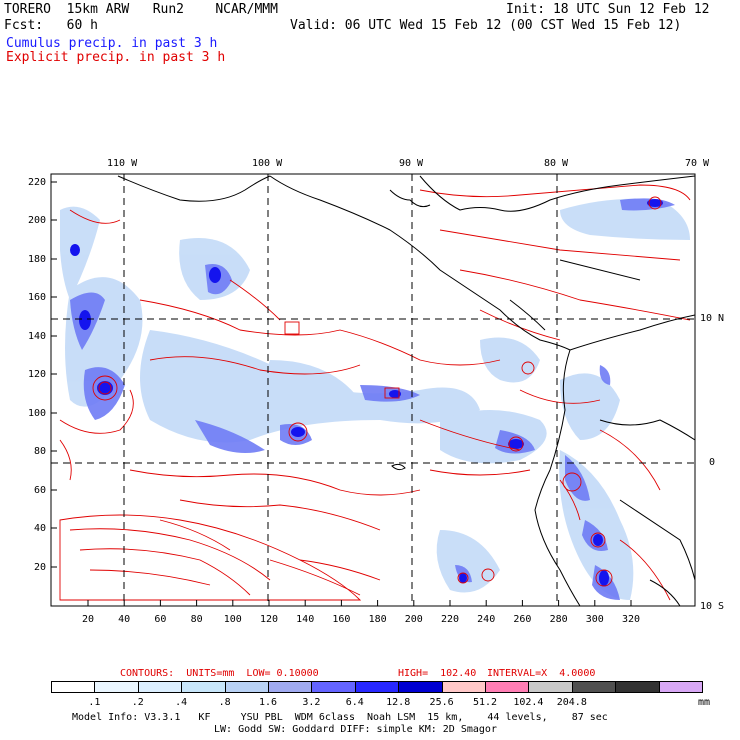  Describe the element at coordinates (36, 297) in the screenshot. I see `y-tick-label: 160` at that location.